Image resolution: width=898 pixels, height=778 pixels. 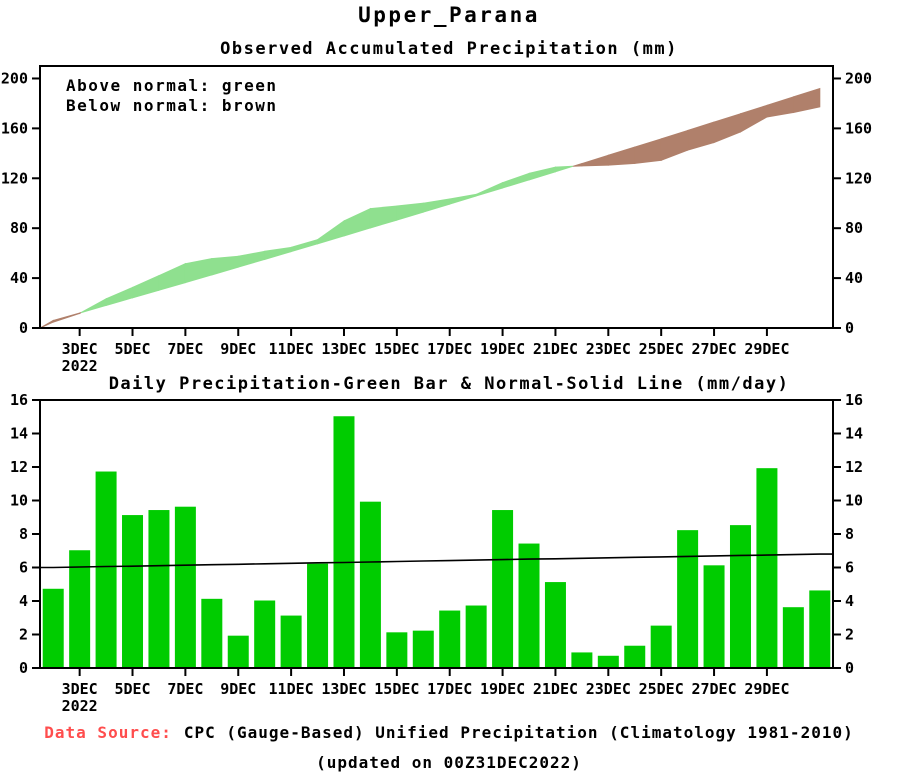 What do you see at coordinates (23, 534) in the screenshot?
I see `y-tick-label-left: 8` at bounding box center [23, 534].